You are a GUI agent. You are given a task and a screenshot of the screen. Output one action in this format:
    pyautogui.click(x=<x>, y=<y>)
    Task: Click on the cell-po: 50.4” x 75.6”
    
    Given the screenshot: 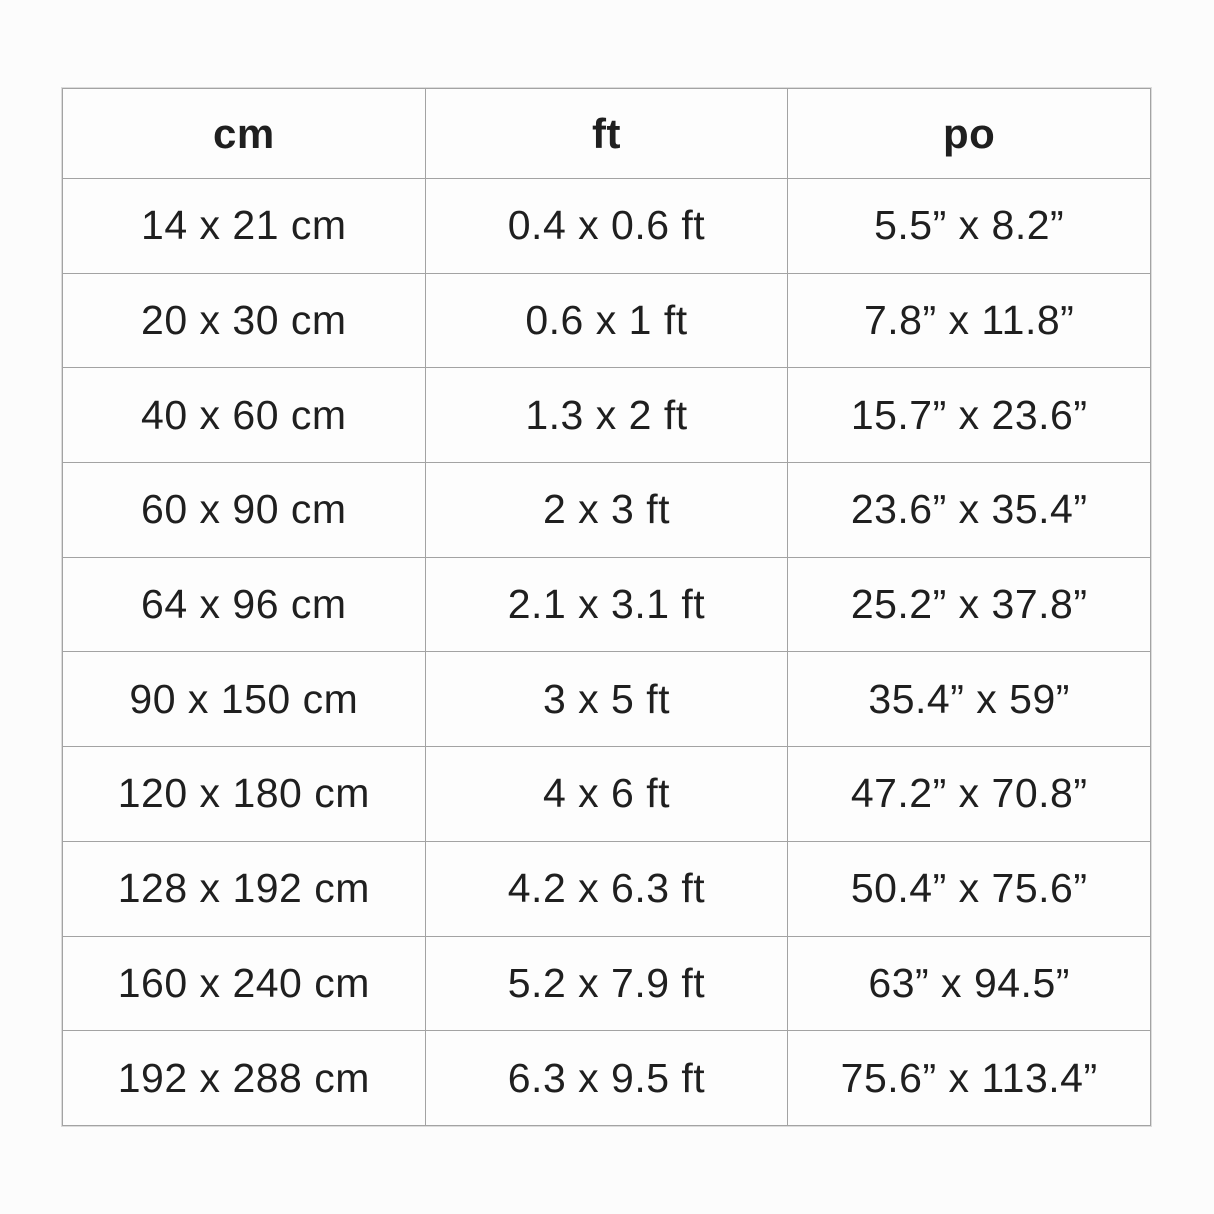 What is the action you would take?
    pyautogui.click(x=969, y=888)
    